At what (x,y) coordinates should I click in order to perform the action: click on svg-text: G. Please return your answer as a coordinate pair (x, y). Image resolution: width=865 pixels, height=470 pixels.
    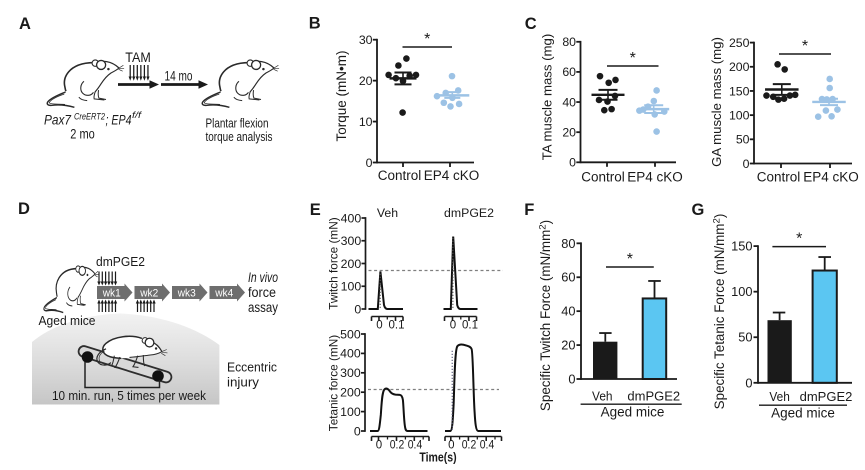
    Looking at the image, I should click on (698, 210).